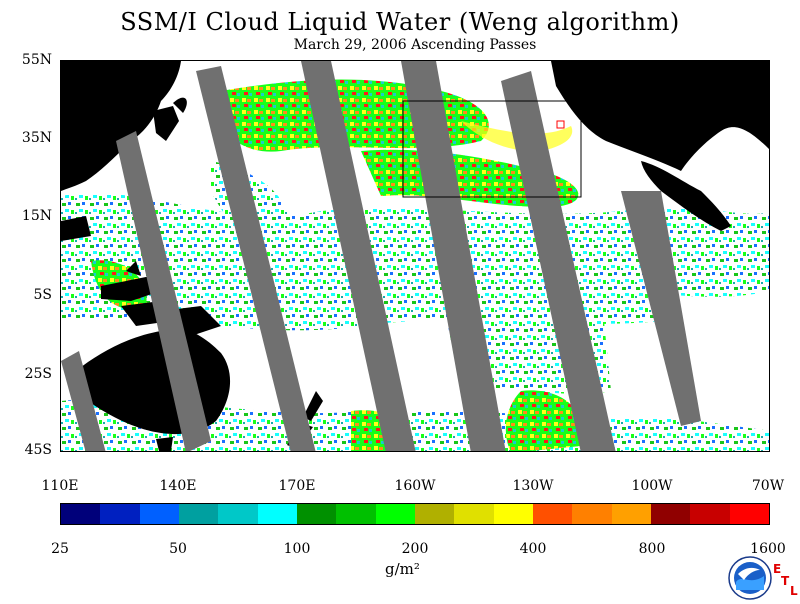 The image size is (800, 604). What do you see at coordinates (415, 45) in the screenshot?
I see `chart-subtitle: March 29, 2006 Ascending Passes` at bounding box center [415, 45].